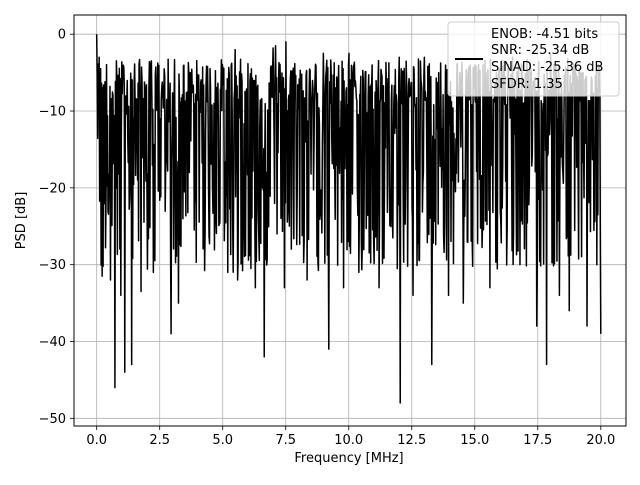  Describe the element at coordinates (537, 440) in the screenshot. I see `x-tick-label: 17.5` at that location.